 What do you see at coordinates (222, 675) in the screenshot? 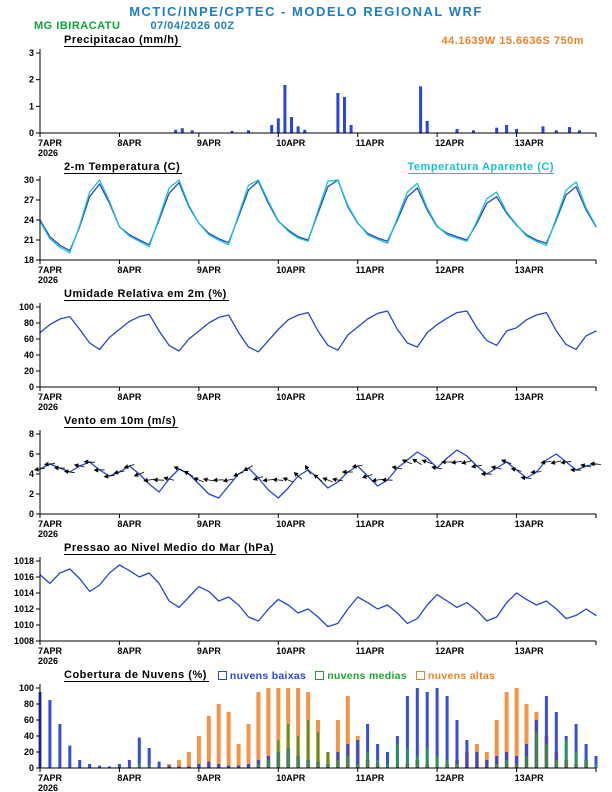
I see `low-clouds-swatch-icon` at bounding box center [222, 675].